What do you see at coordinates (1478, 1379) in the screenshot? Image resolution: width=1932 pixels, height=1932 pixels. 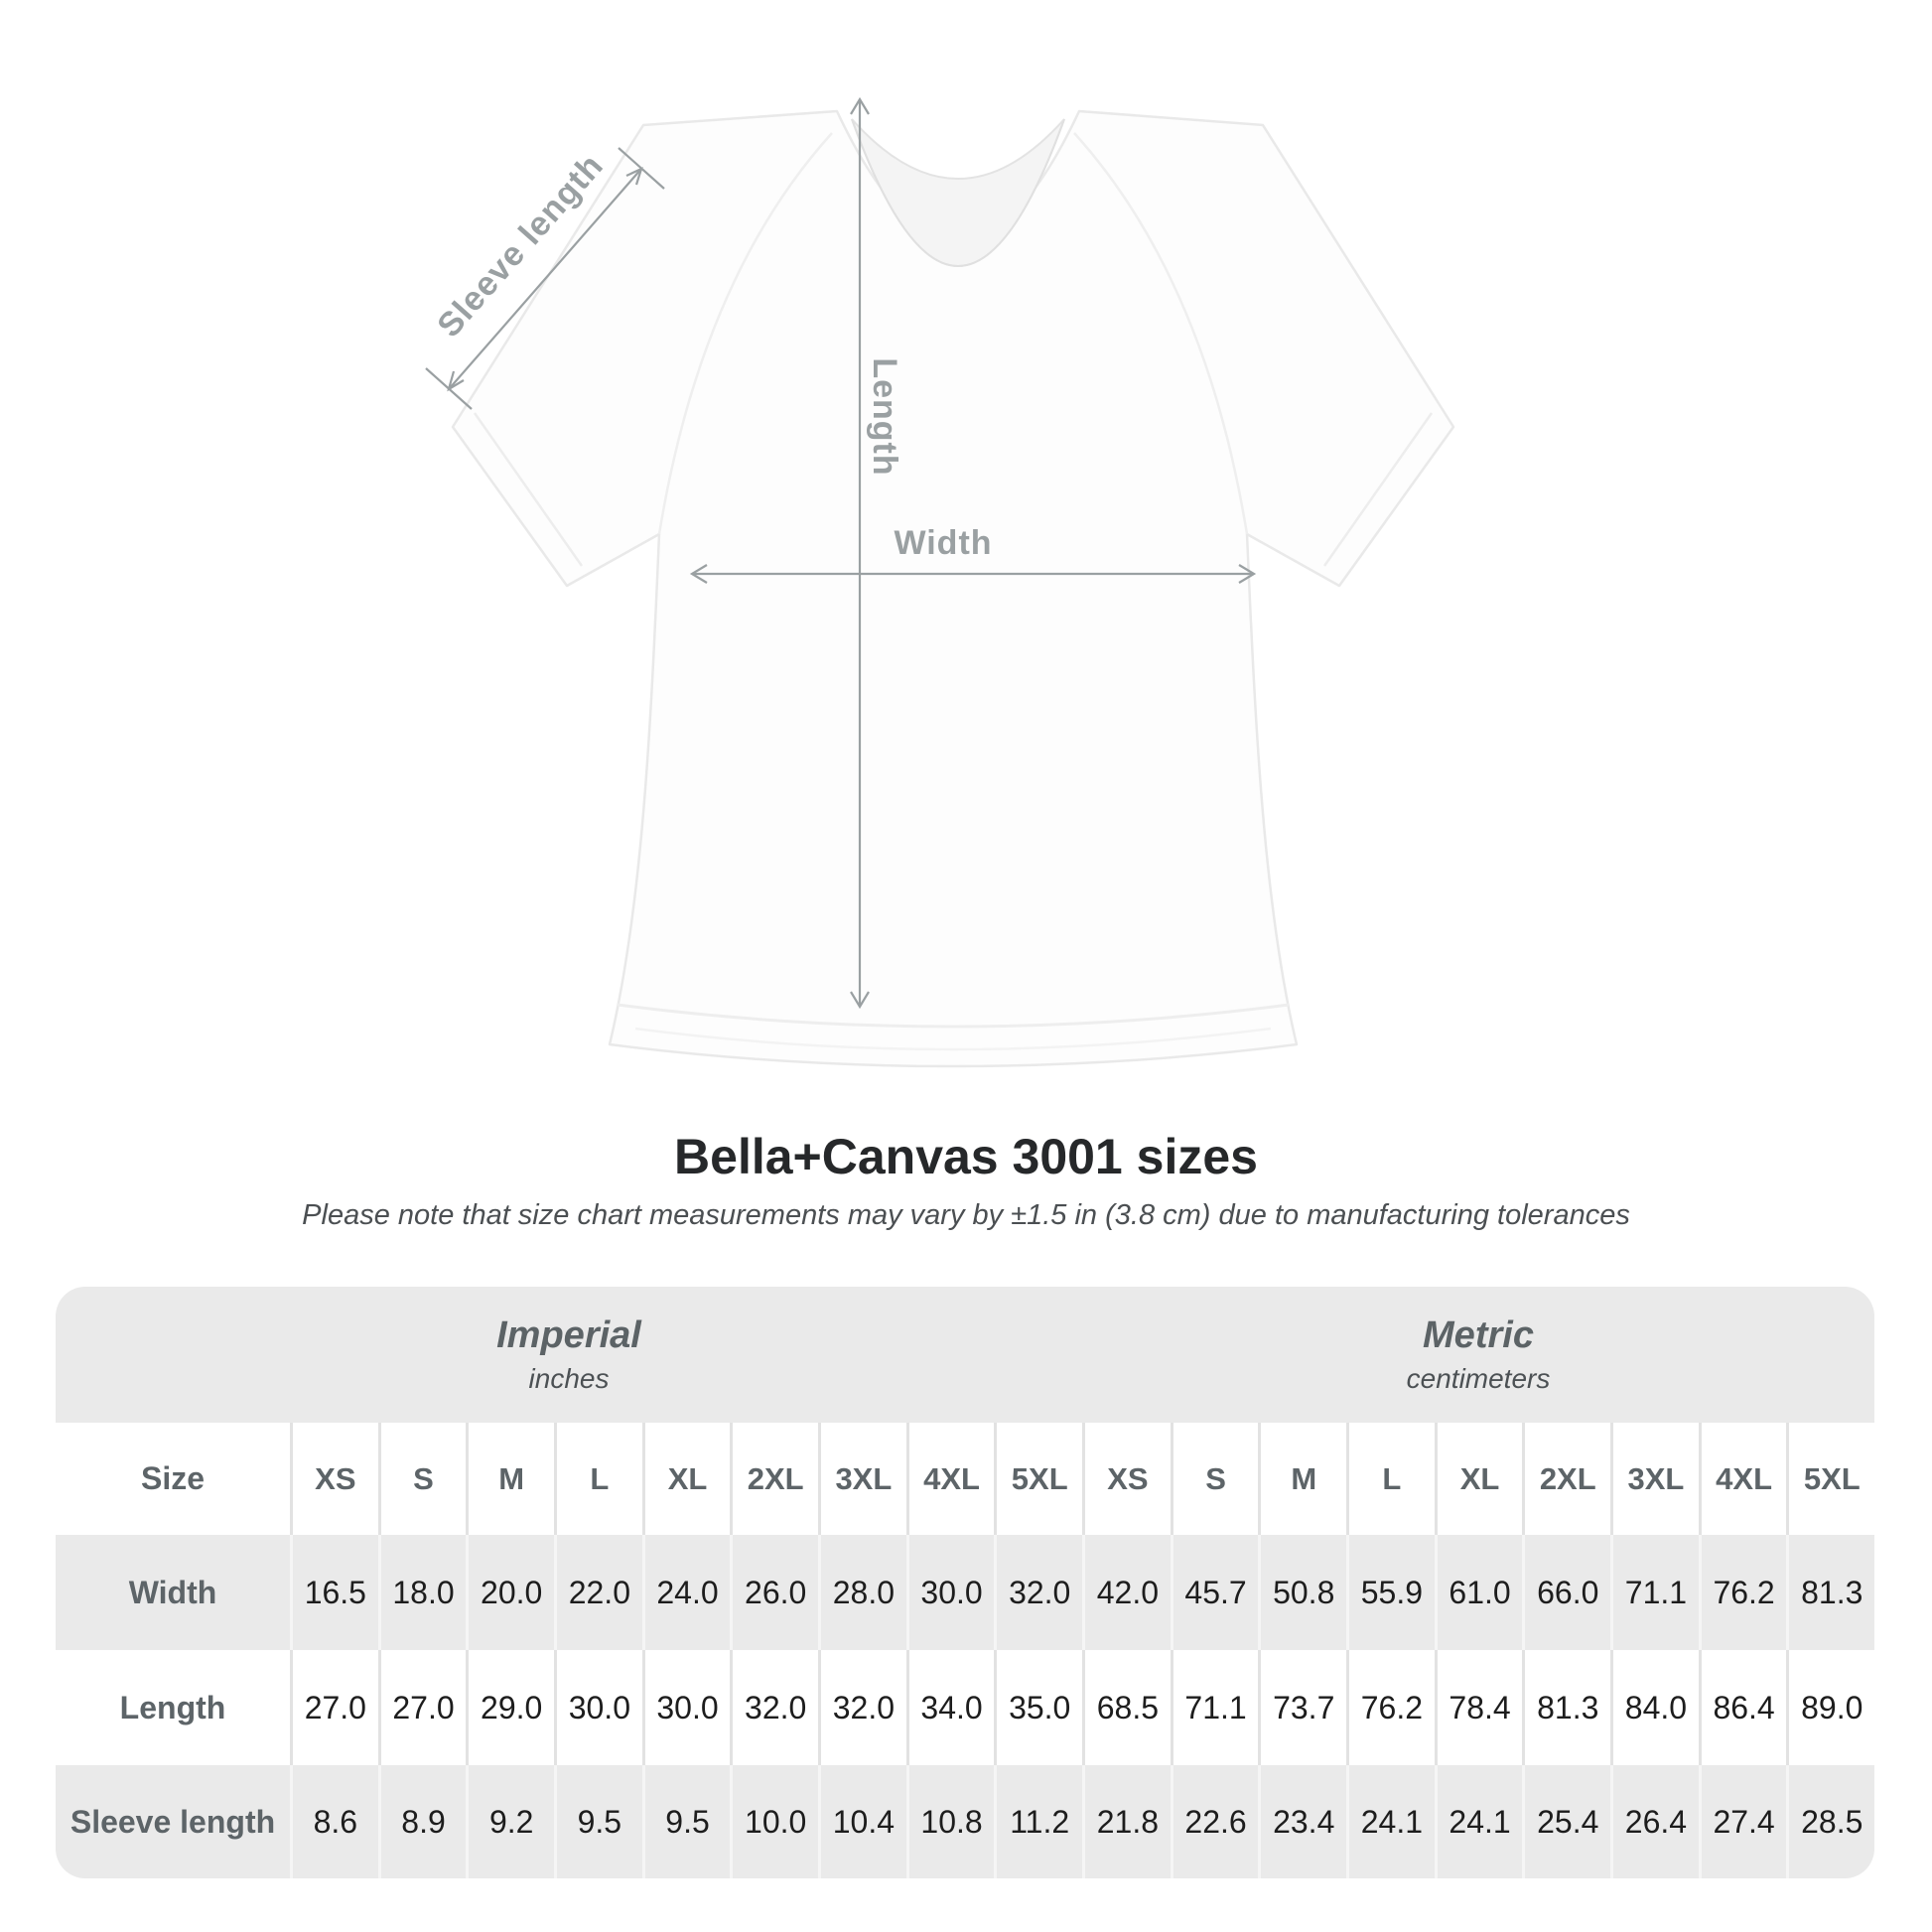 I see `metric-section-unit: centimeters` at bounding box center [1478, 1379].